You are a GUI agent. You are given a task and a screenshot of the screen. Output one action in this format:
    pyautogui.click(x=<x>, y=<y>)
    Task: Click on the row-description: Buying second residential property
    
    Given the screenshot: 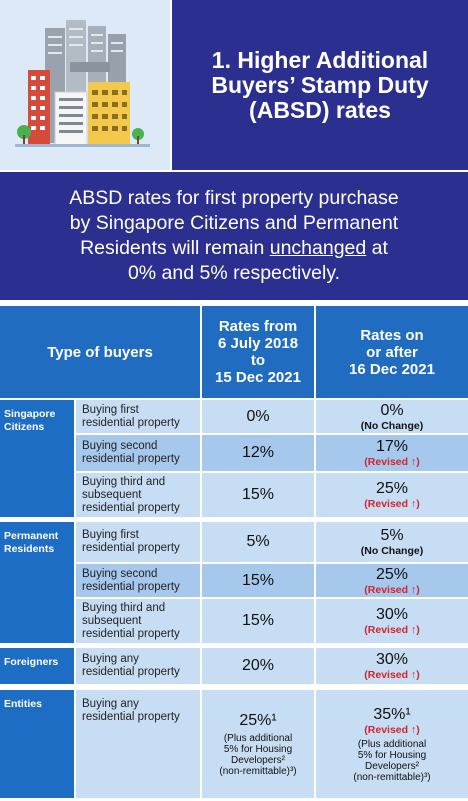 What is the action you would take?
    pyautogui.click(x=138, y=453)
    